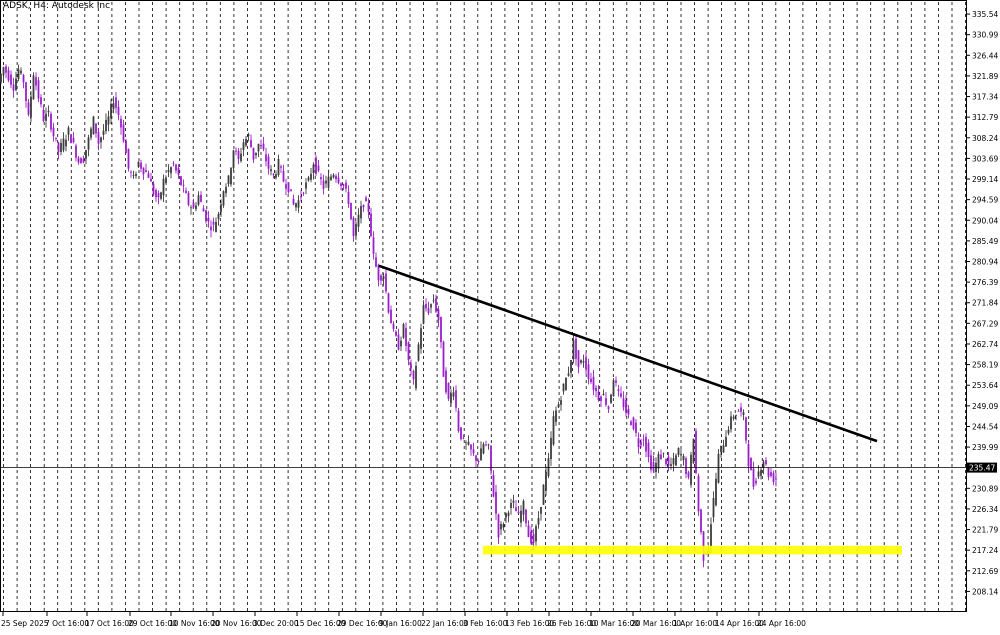 The height and width of the screenshot is (635, 1000). What do you see at coordinates (57, 6) in the screenshot?
I see `chart-title: ADSK, H4: Autodesk Inc` at bounding box center [57, 6].